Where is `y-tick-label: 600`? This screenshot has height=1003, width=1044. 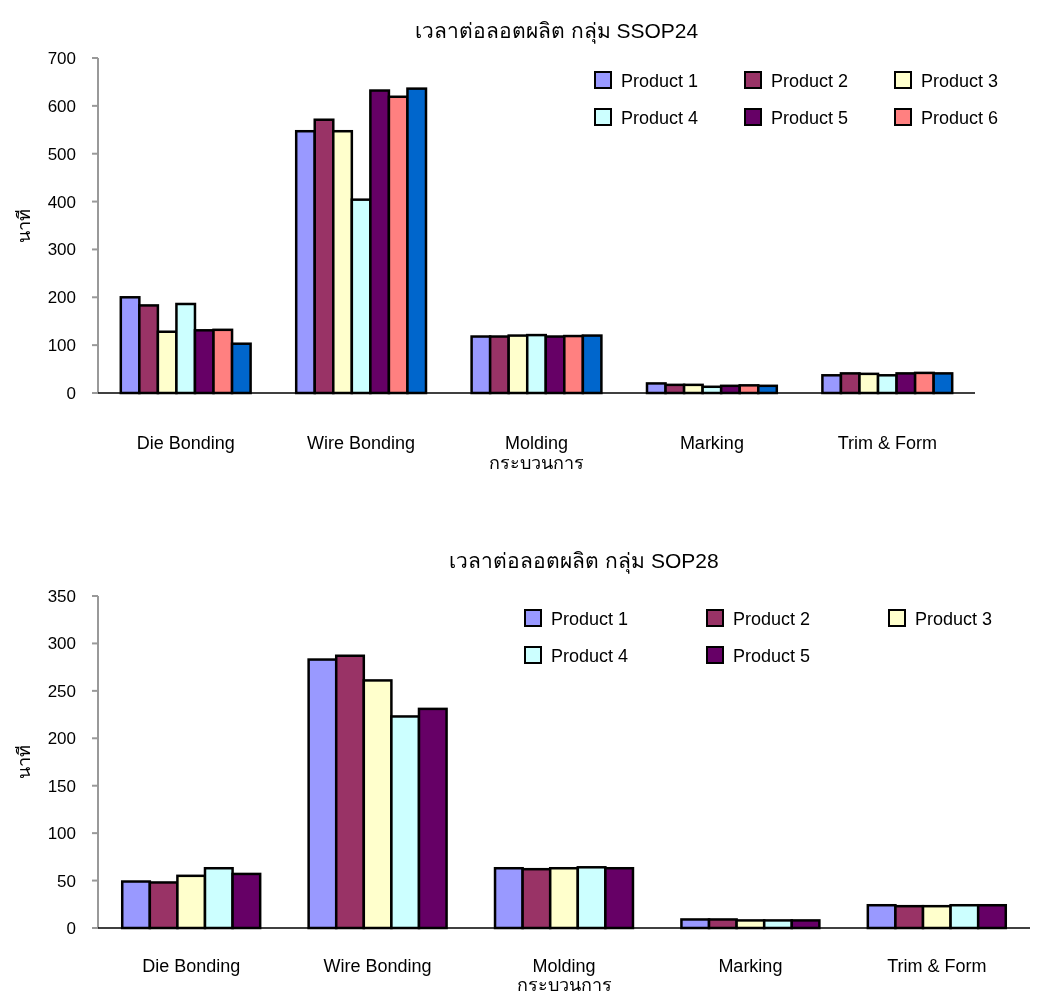 y-tick-label: 600 is located at coordinates (61, 106).